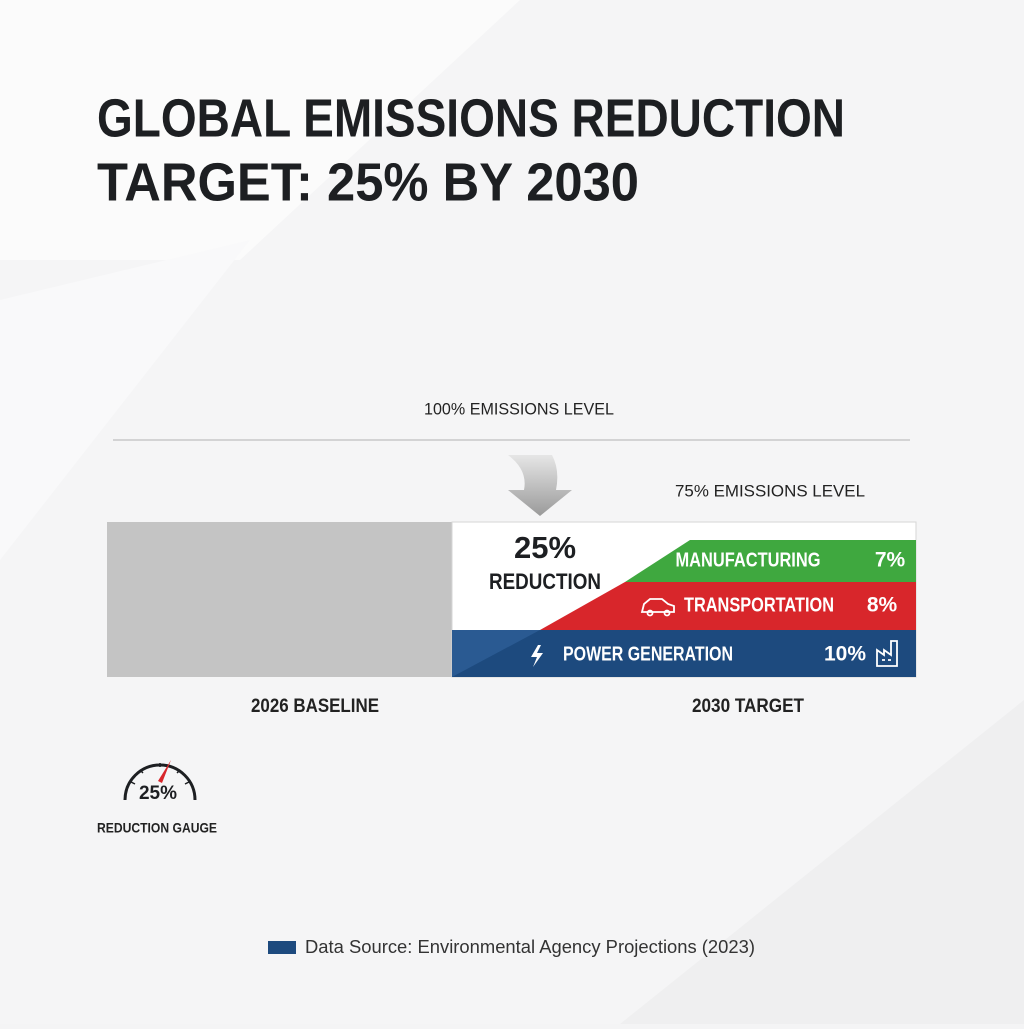 The width and height of the screenshot is (1024, 1029). I want to click on level-label: 100% EMISSIONS LEVEL, so click(519, 408).